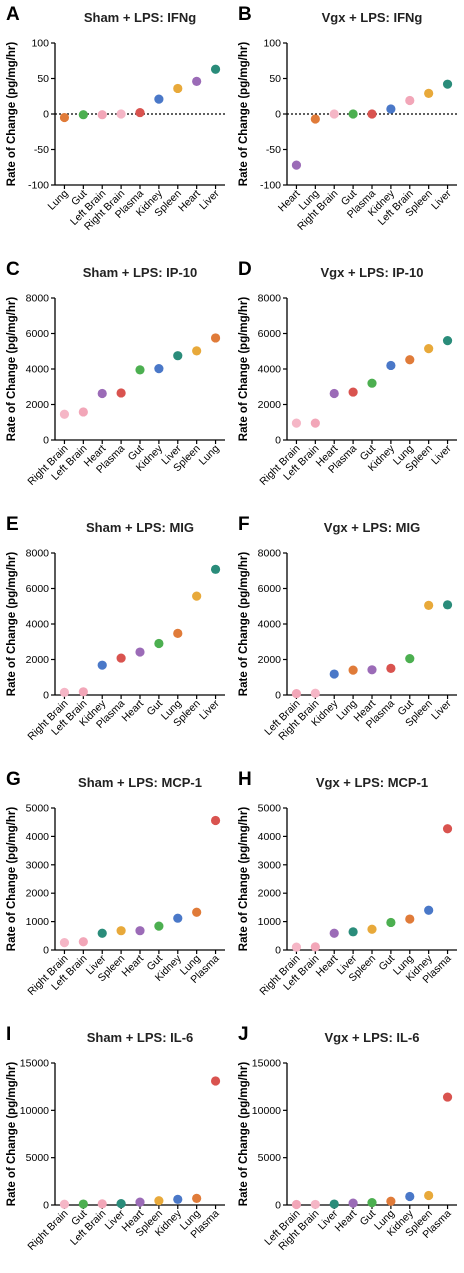  Describe the element at coordinates (132, 966) in the screenshot. I see `x-tick-label: Heart` at that location.